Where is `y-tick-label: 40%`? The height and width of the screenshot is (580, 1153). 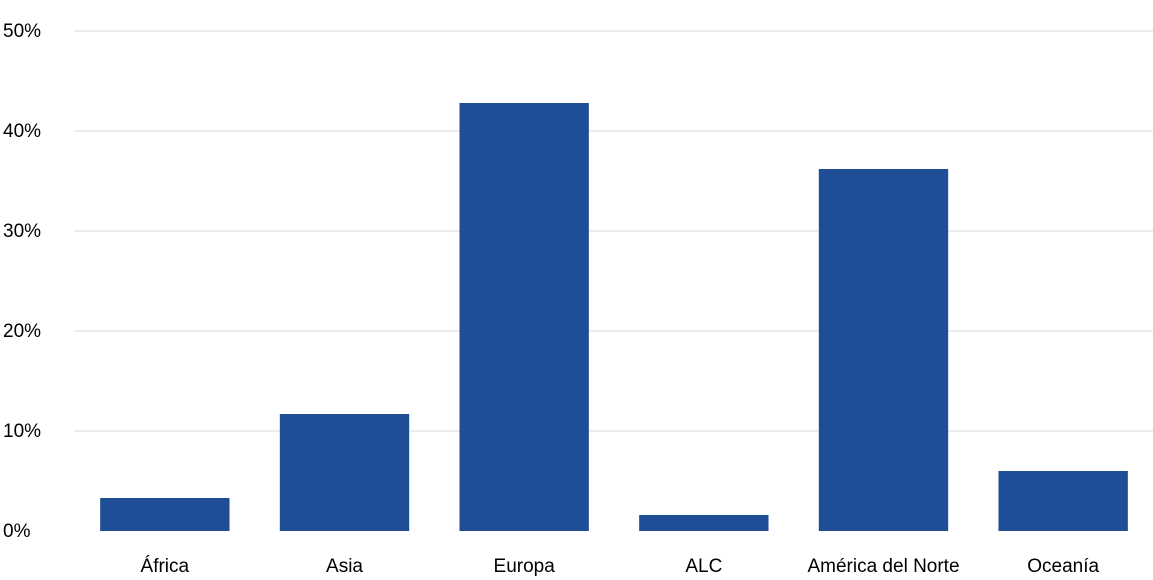 y-tick-label: 40% is located at coordinates (22, 131).